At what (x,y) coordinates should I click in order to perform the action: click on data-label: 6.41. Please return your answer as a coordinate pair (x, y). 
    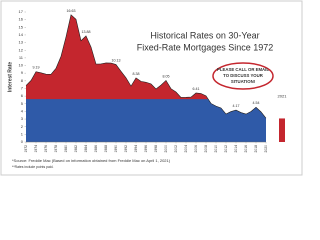
    Looking at the image, I should click on (196, 89).